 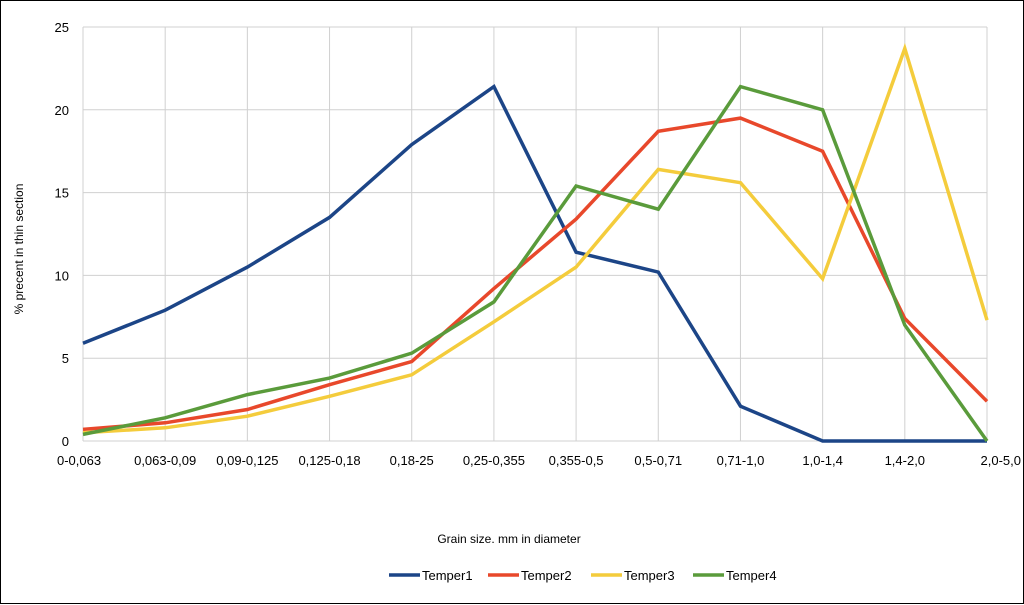 What do you see at coordinates (822, 460) in the screenshot?
I see `x-tick-label: 1,0-1,4` at bounding box center [822, 460].